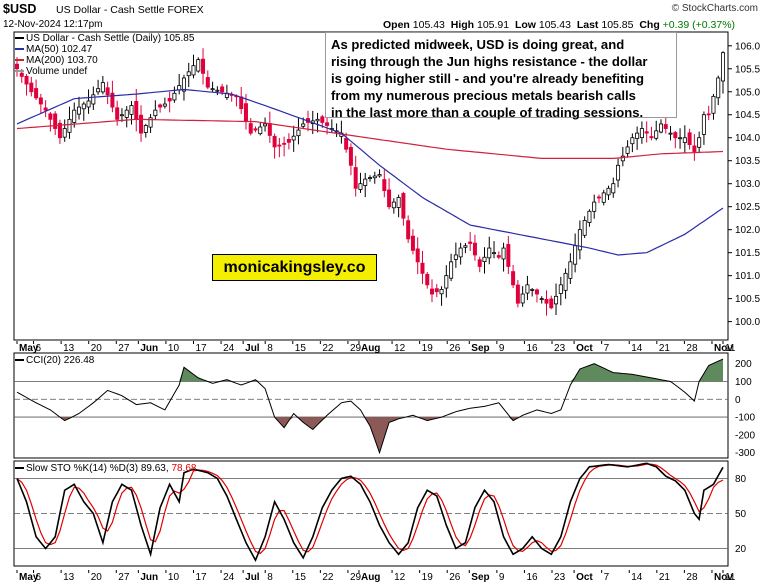 The height and width of the screenshot is (585, 768). Describe the element at coordinates (741, 549) in the screenshot. I see `stochastic-axis-label: 20` at that location.